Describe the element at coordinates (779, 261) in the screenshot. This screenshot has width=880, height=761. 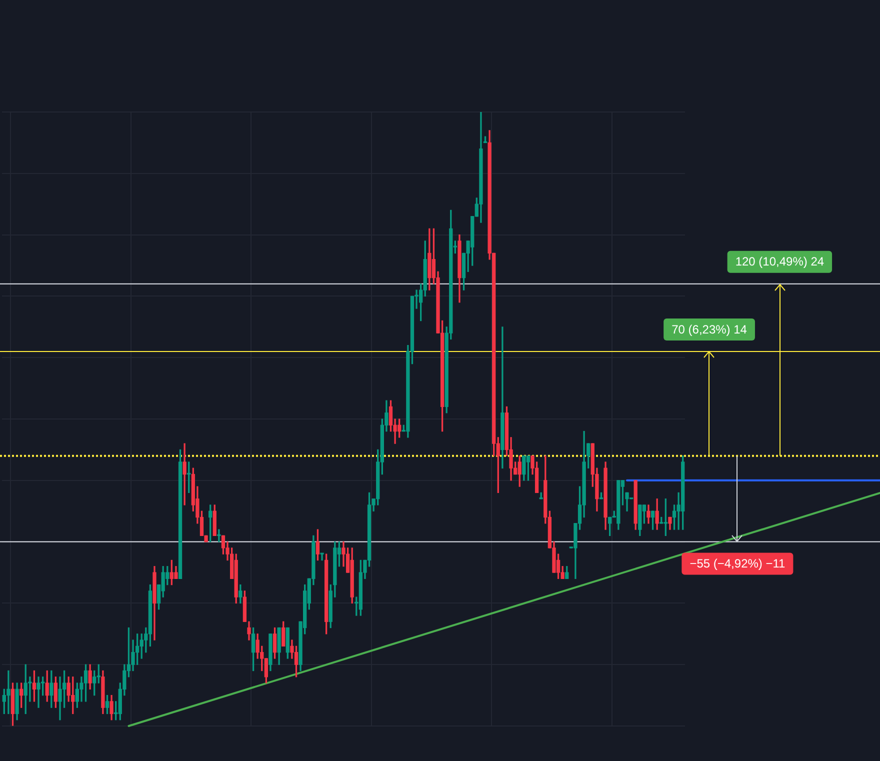
I see `annotation: 120 (10,49%) 24` at that location.